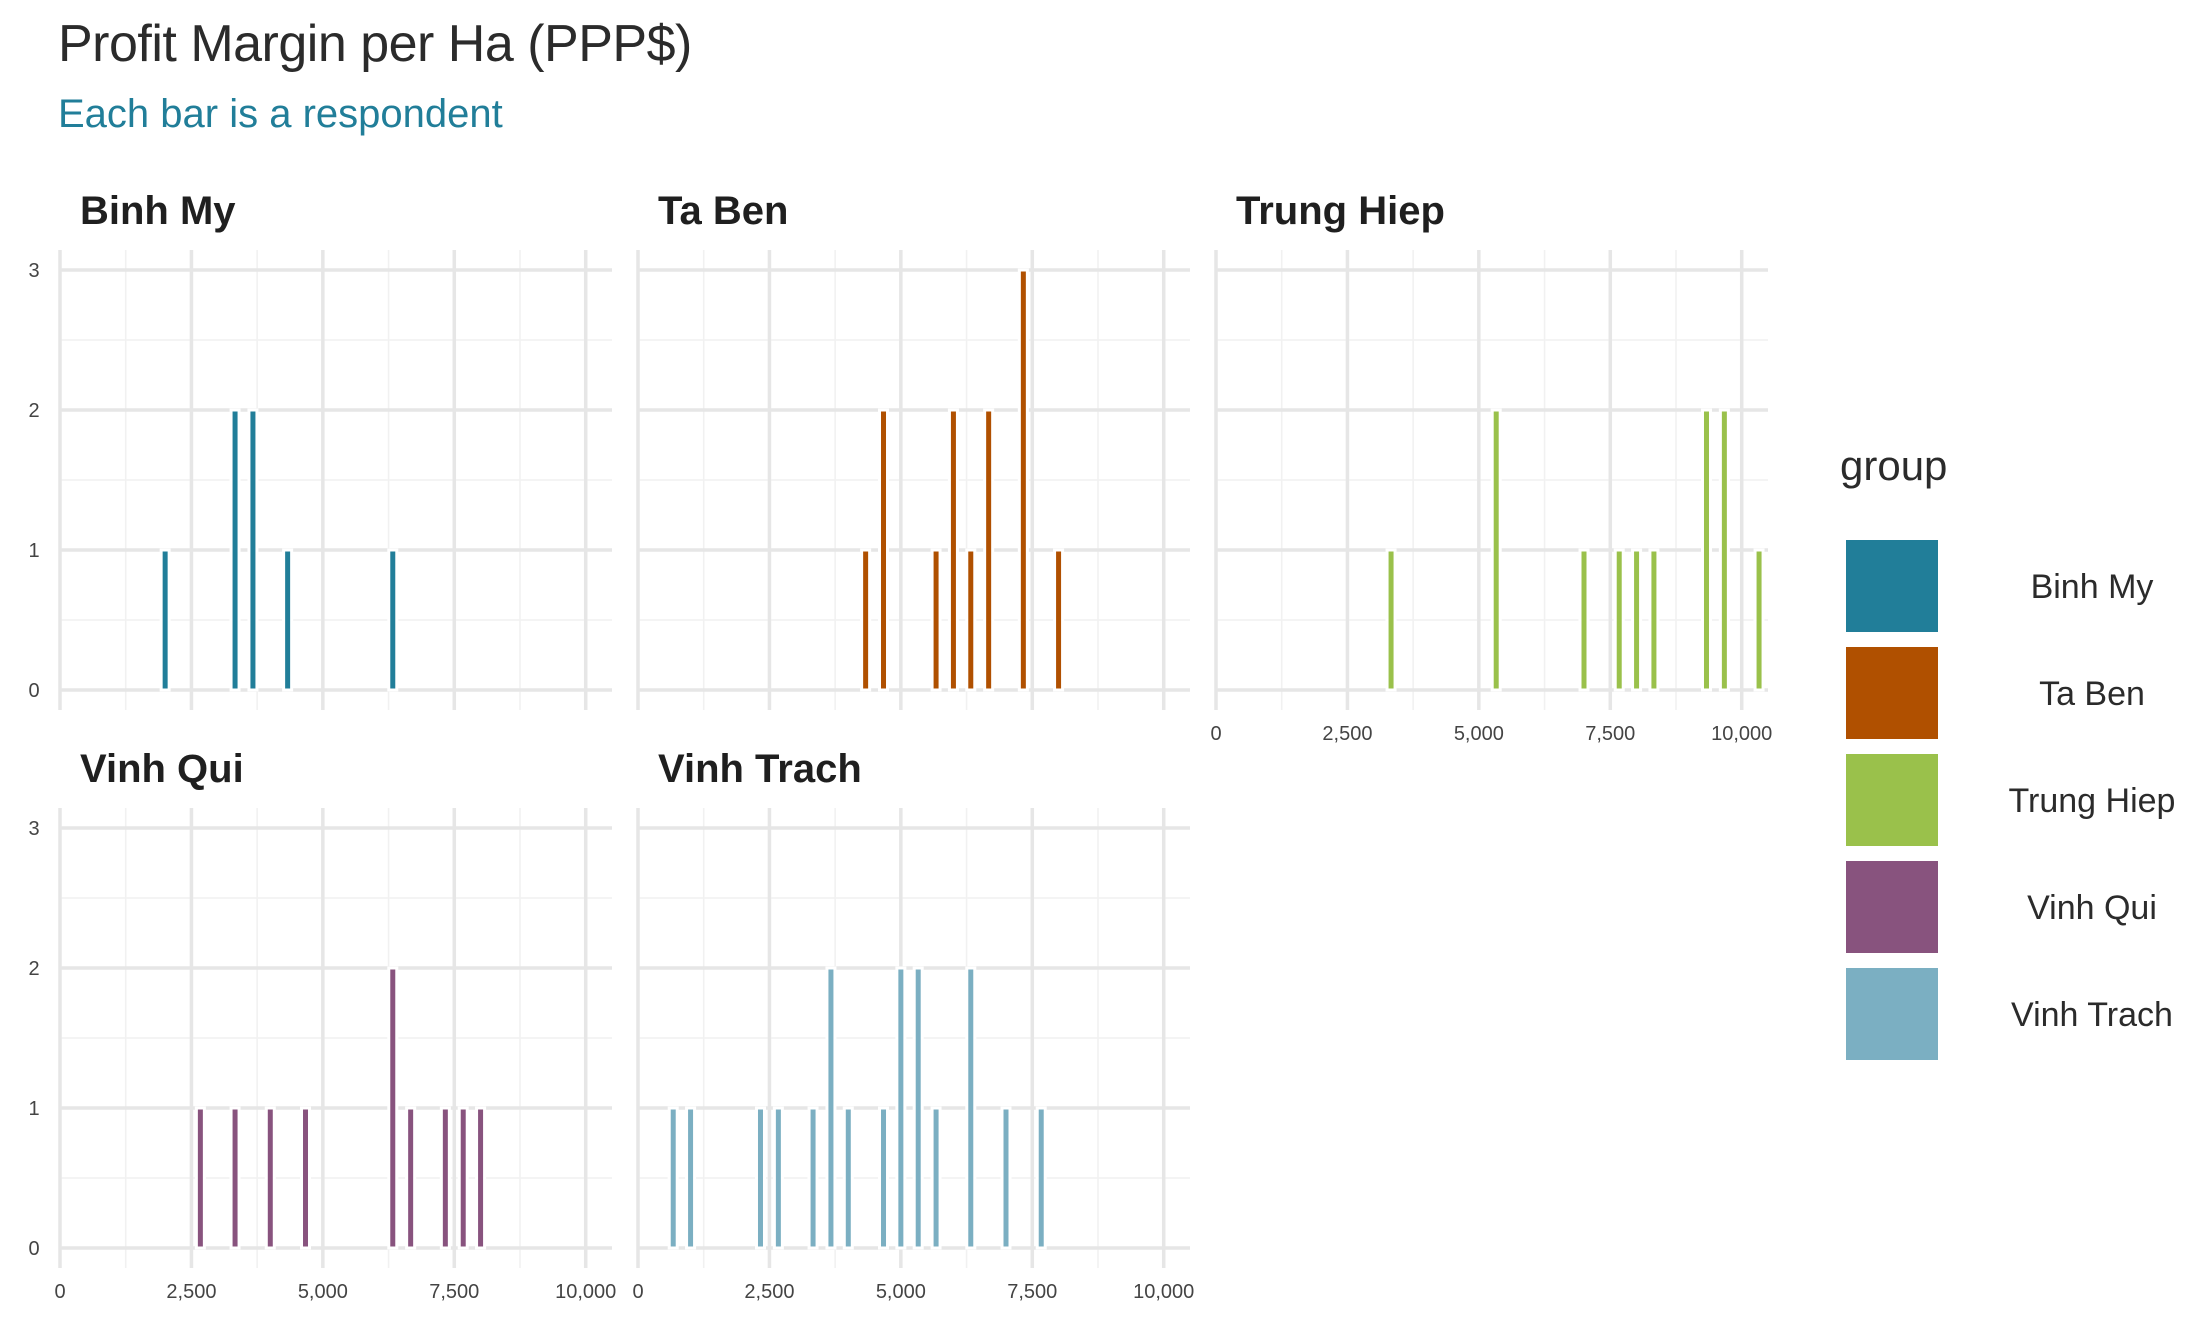 This screenshot has width=2200, height=1320. I want to click on legend-swatch-ta-ben, so click(1892, 693).